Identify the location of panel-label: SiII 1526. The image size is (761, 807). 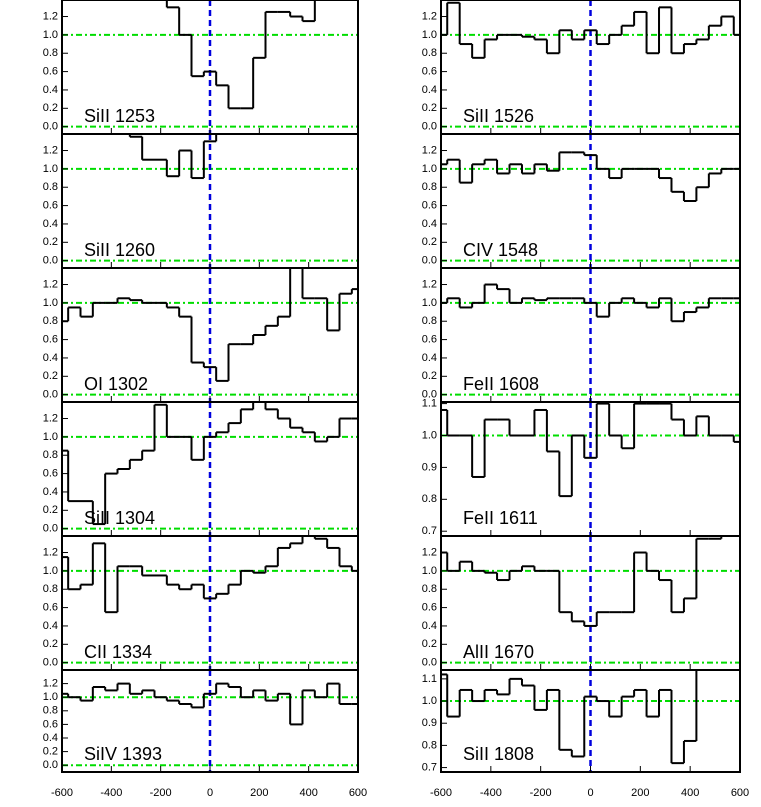
(498, 116).